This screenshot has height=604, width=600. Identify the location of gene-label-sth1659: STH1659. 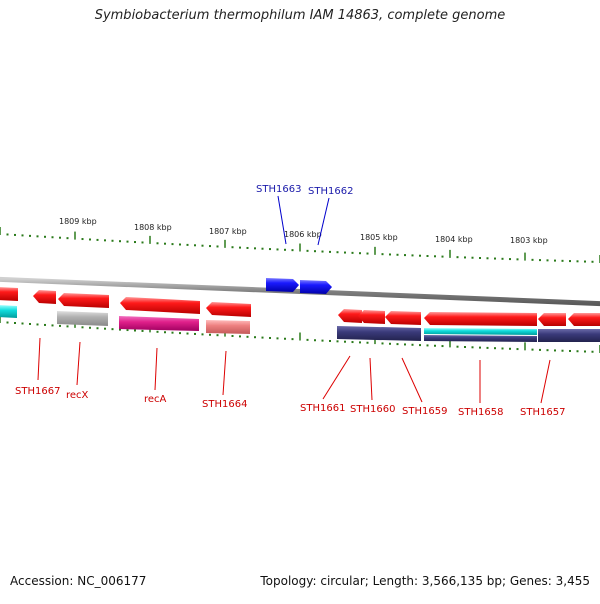
(424, 411).